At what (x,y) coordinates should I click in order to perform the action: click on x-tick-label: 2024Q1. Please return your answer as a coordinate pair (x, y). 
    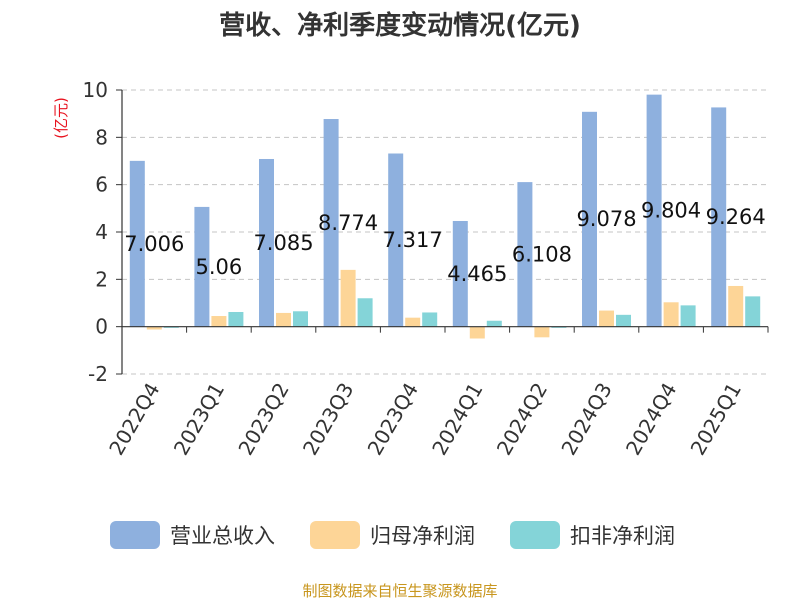
    Looking at the image, I should click on (457, 419).